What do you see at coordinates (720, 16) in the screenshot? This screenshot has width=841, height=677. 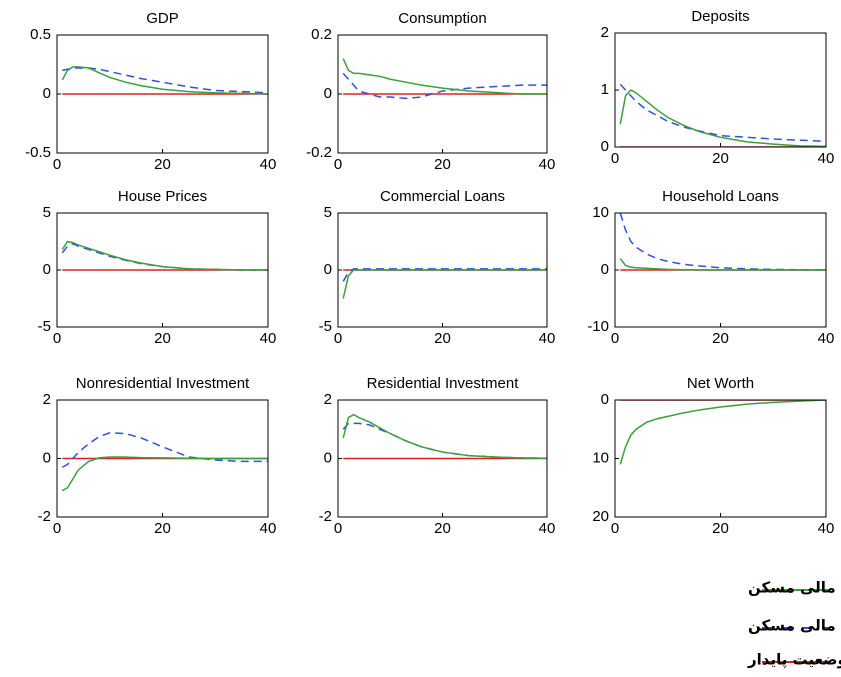 I see `chart-title: Deposits` at bounding box center [720, 16].